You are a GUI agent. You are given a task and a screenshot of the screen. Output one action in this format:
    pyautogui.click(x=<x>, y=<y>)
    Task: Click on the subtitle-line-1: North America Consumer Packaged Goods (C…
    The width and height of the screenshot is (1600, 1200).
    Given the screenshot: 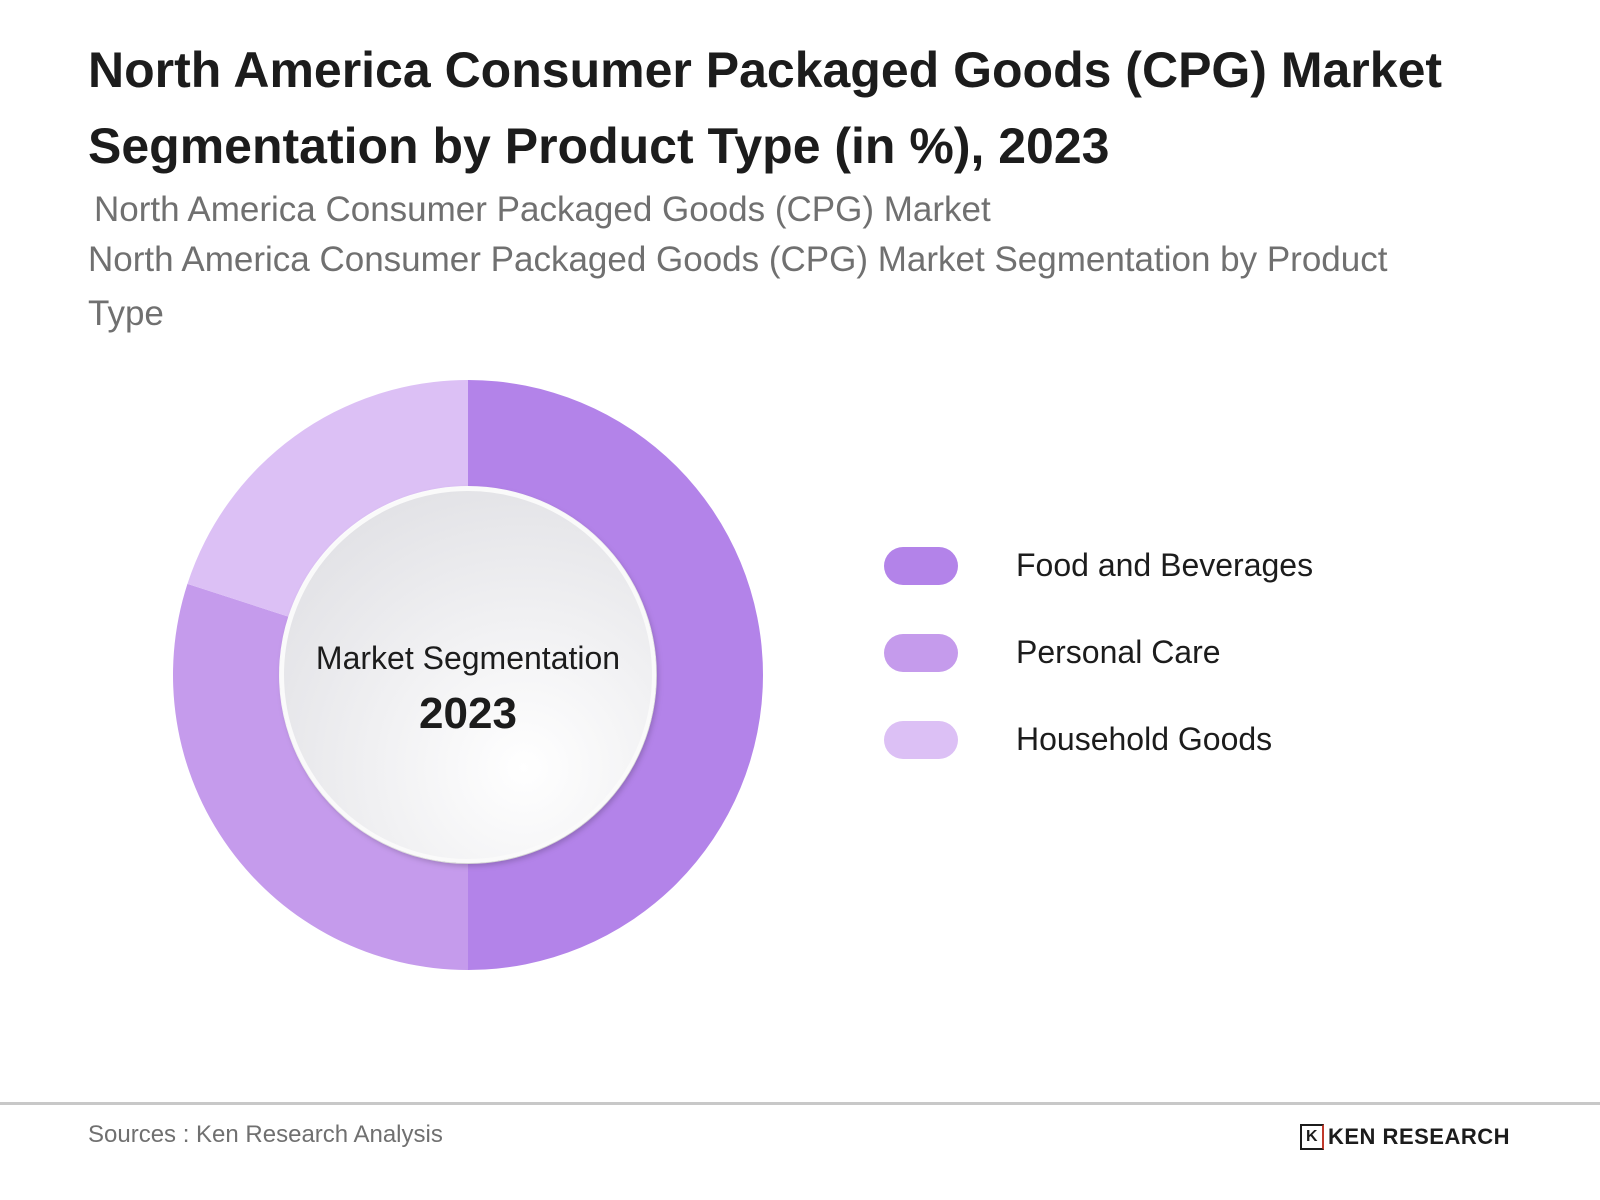 What is the action you would take?
    pyautogui.click(x=542, y=209)
    